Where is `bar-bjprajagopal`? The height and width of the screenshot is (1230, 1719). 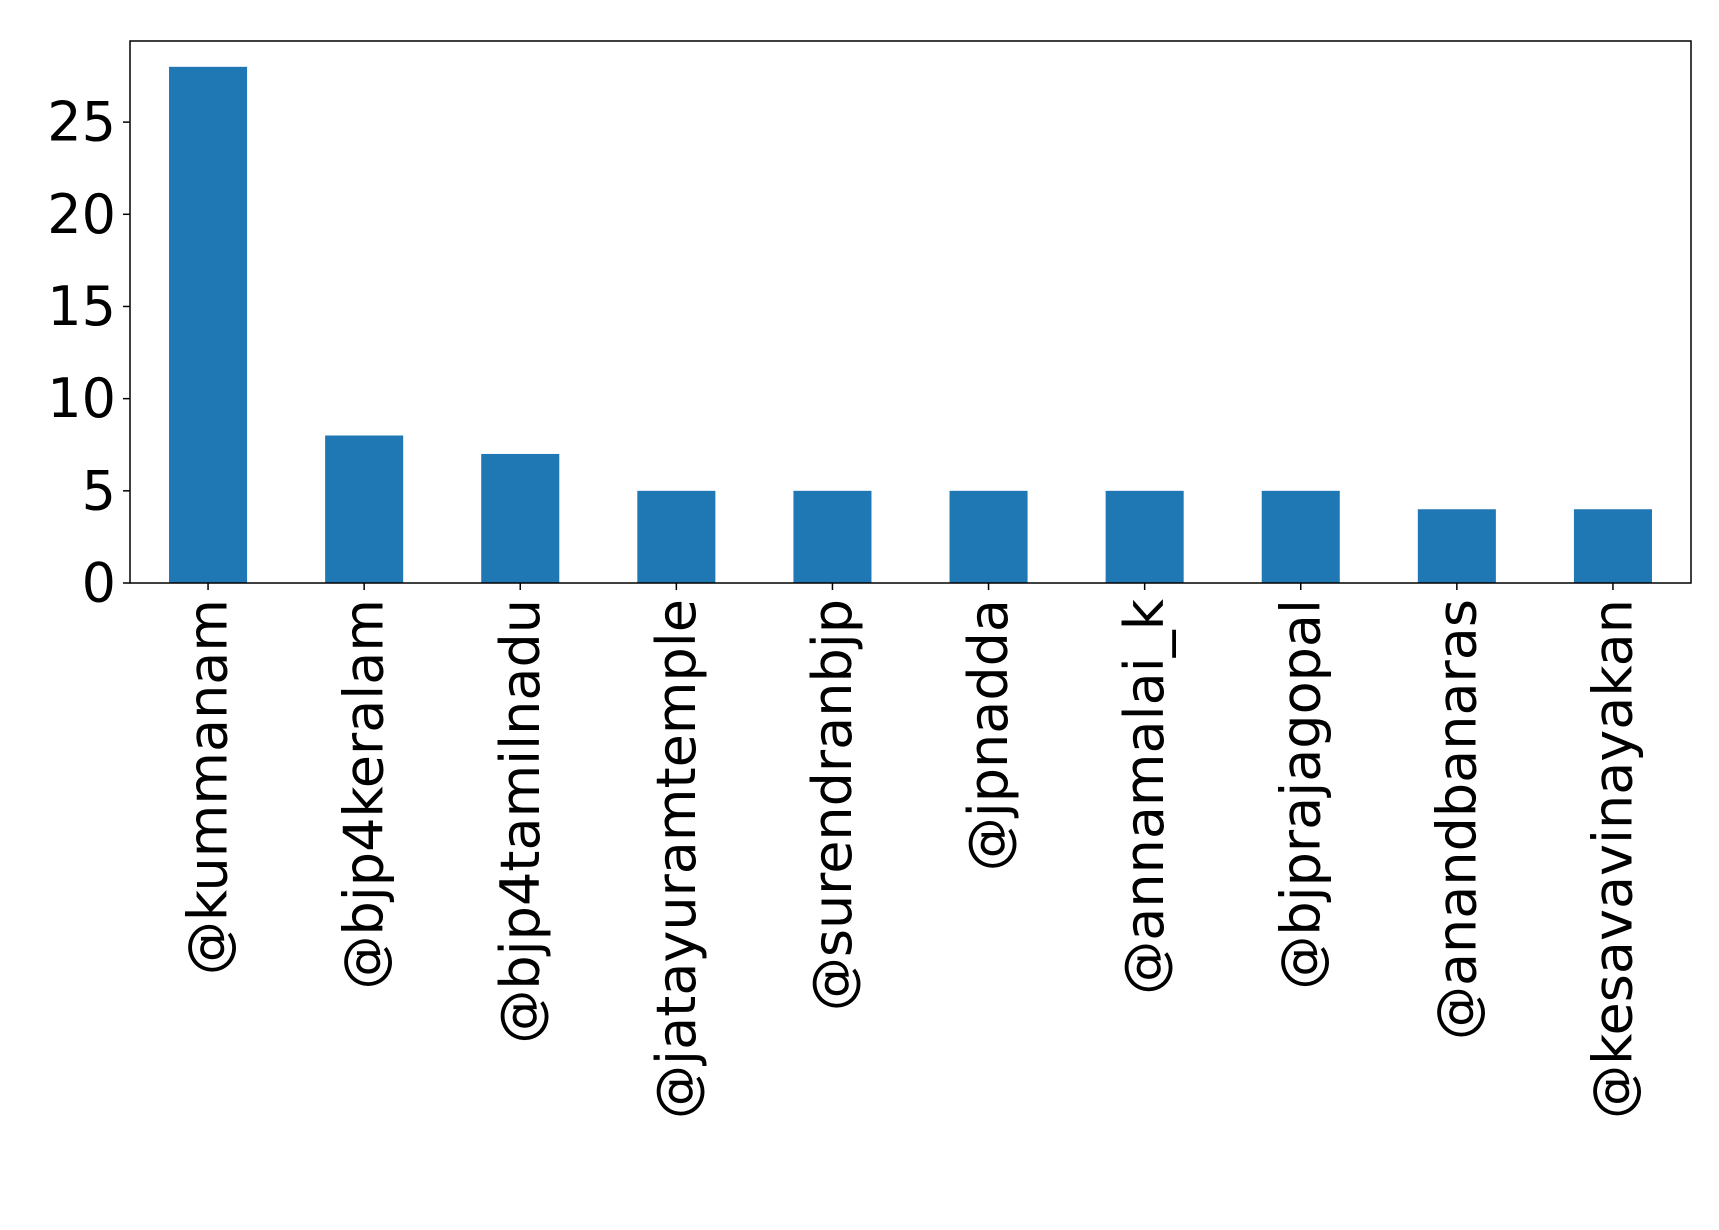 bar-bjprajagopal is located at coordinates (1300, 536).